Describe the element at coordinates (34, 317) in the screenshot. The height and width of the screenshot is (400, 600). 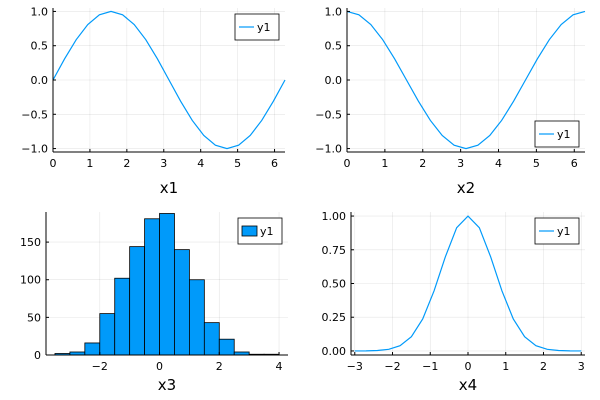
I see `y-tick-label: 50` at that location.